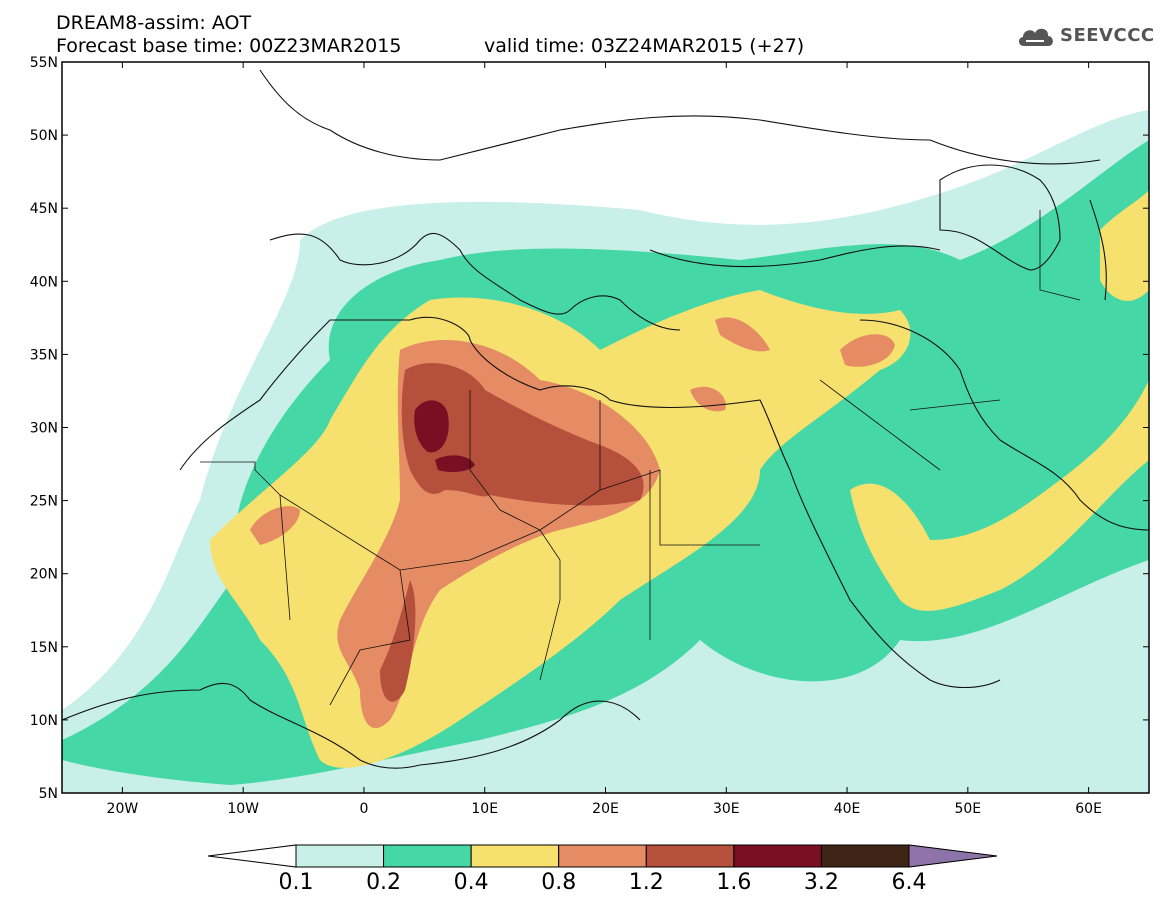 Image resolution: width=1165 pixels, height=905 pixels. What do you see at coordinates (229, 46) in the screenshot?
I see `forecast-base-time: Forecast base time: 00Z23MAR2015` at bounding box center [229, 46].